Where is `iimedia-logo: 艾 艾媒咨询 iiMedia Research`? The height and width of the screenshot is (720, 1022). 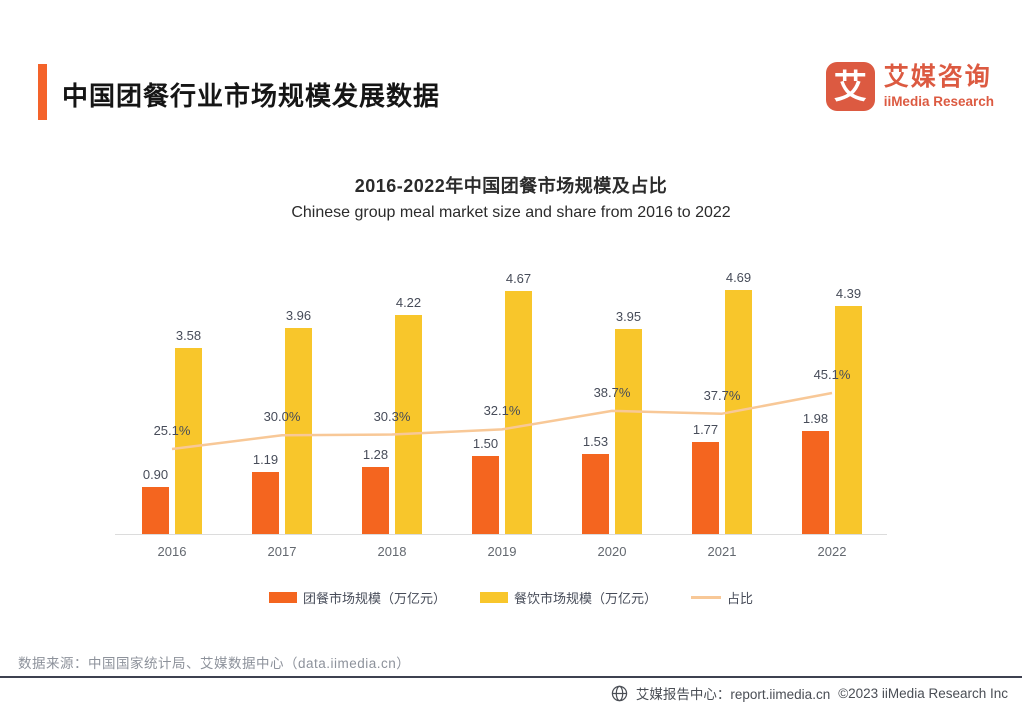 iimedia-logo: 艾 艾媒咨询 iiMedia Research is located at coordinates (909, 86).